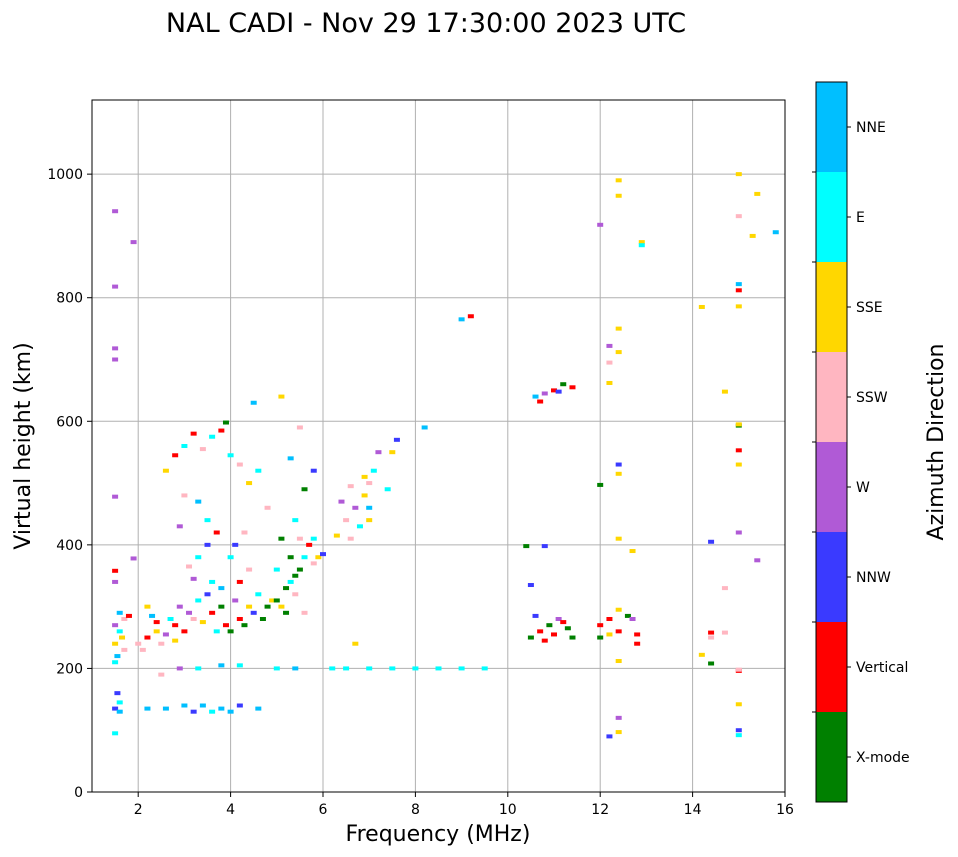 The image size is (958, 857). What do you see at coordinates (831, 397) in the screenshot?
I see `colorbar-segment-ssw` at bounding box center [831, 397].